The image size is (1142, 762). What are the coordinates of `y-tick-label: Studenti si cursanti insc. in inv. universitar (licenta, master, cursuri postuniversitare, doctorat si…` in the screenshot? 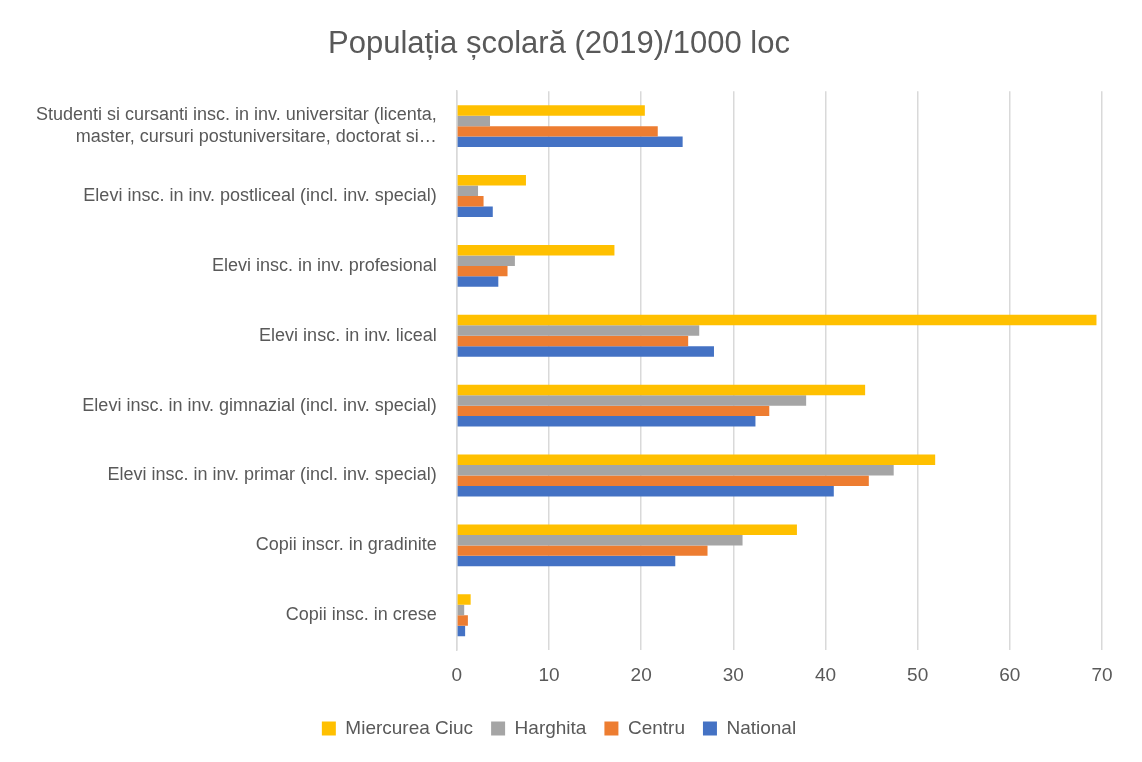 It's located at (236, 125).